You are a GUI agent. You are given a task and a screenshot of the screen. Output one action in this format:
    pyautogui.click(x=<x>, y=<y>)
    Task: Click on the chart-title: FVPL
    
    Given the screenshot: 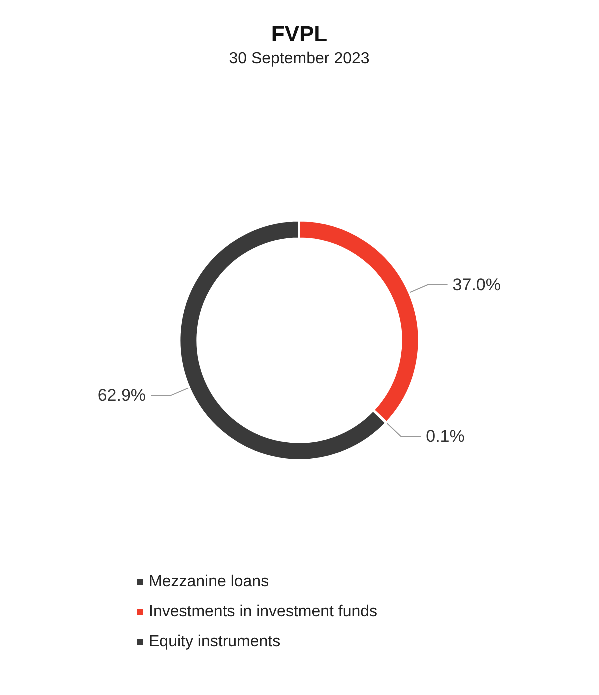 What is the action you would take?
    pyautogui.click(x=299, y=34)
    